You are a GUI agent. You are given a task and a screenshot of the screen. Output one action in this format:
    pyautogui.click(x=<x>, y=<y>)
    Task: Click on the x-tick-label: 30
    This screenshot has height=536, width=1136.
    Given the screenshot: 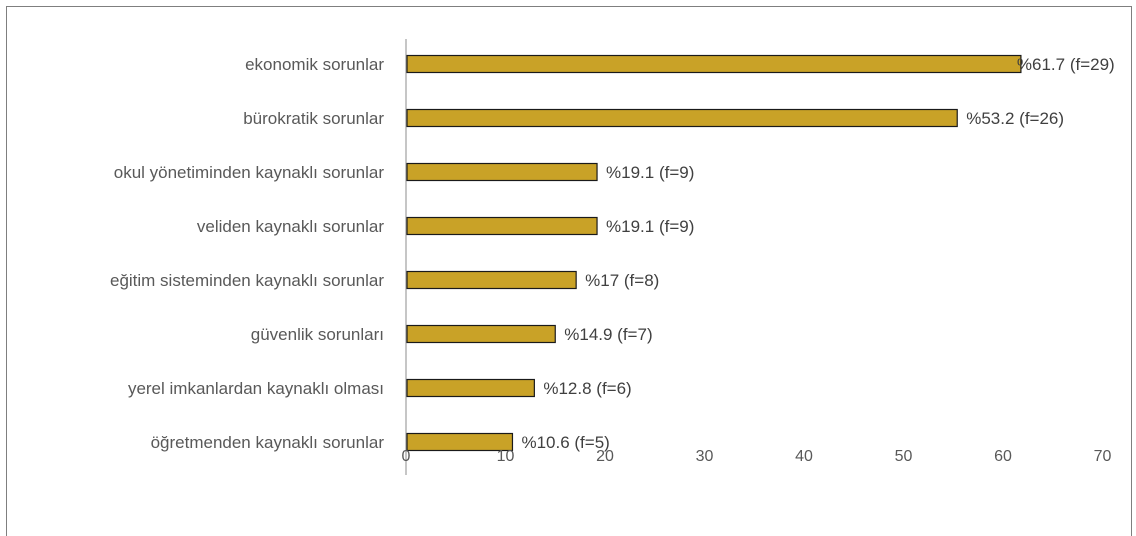 What is the action you would take?
    pyautogui.click(x=705, y=456)
    